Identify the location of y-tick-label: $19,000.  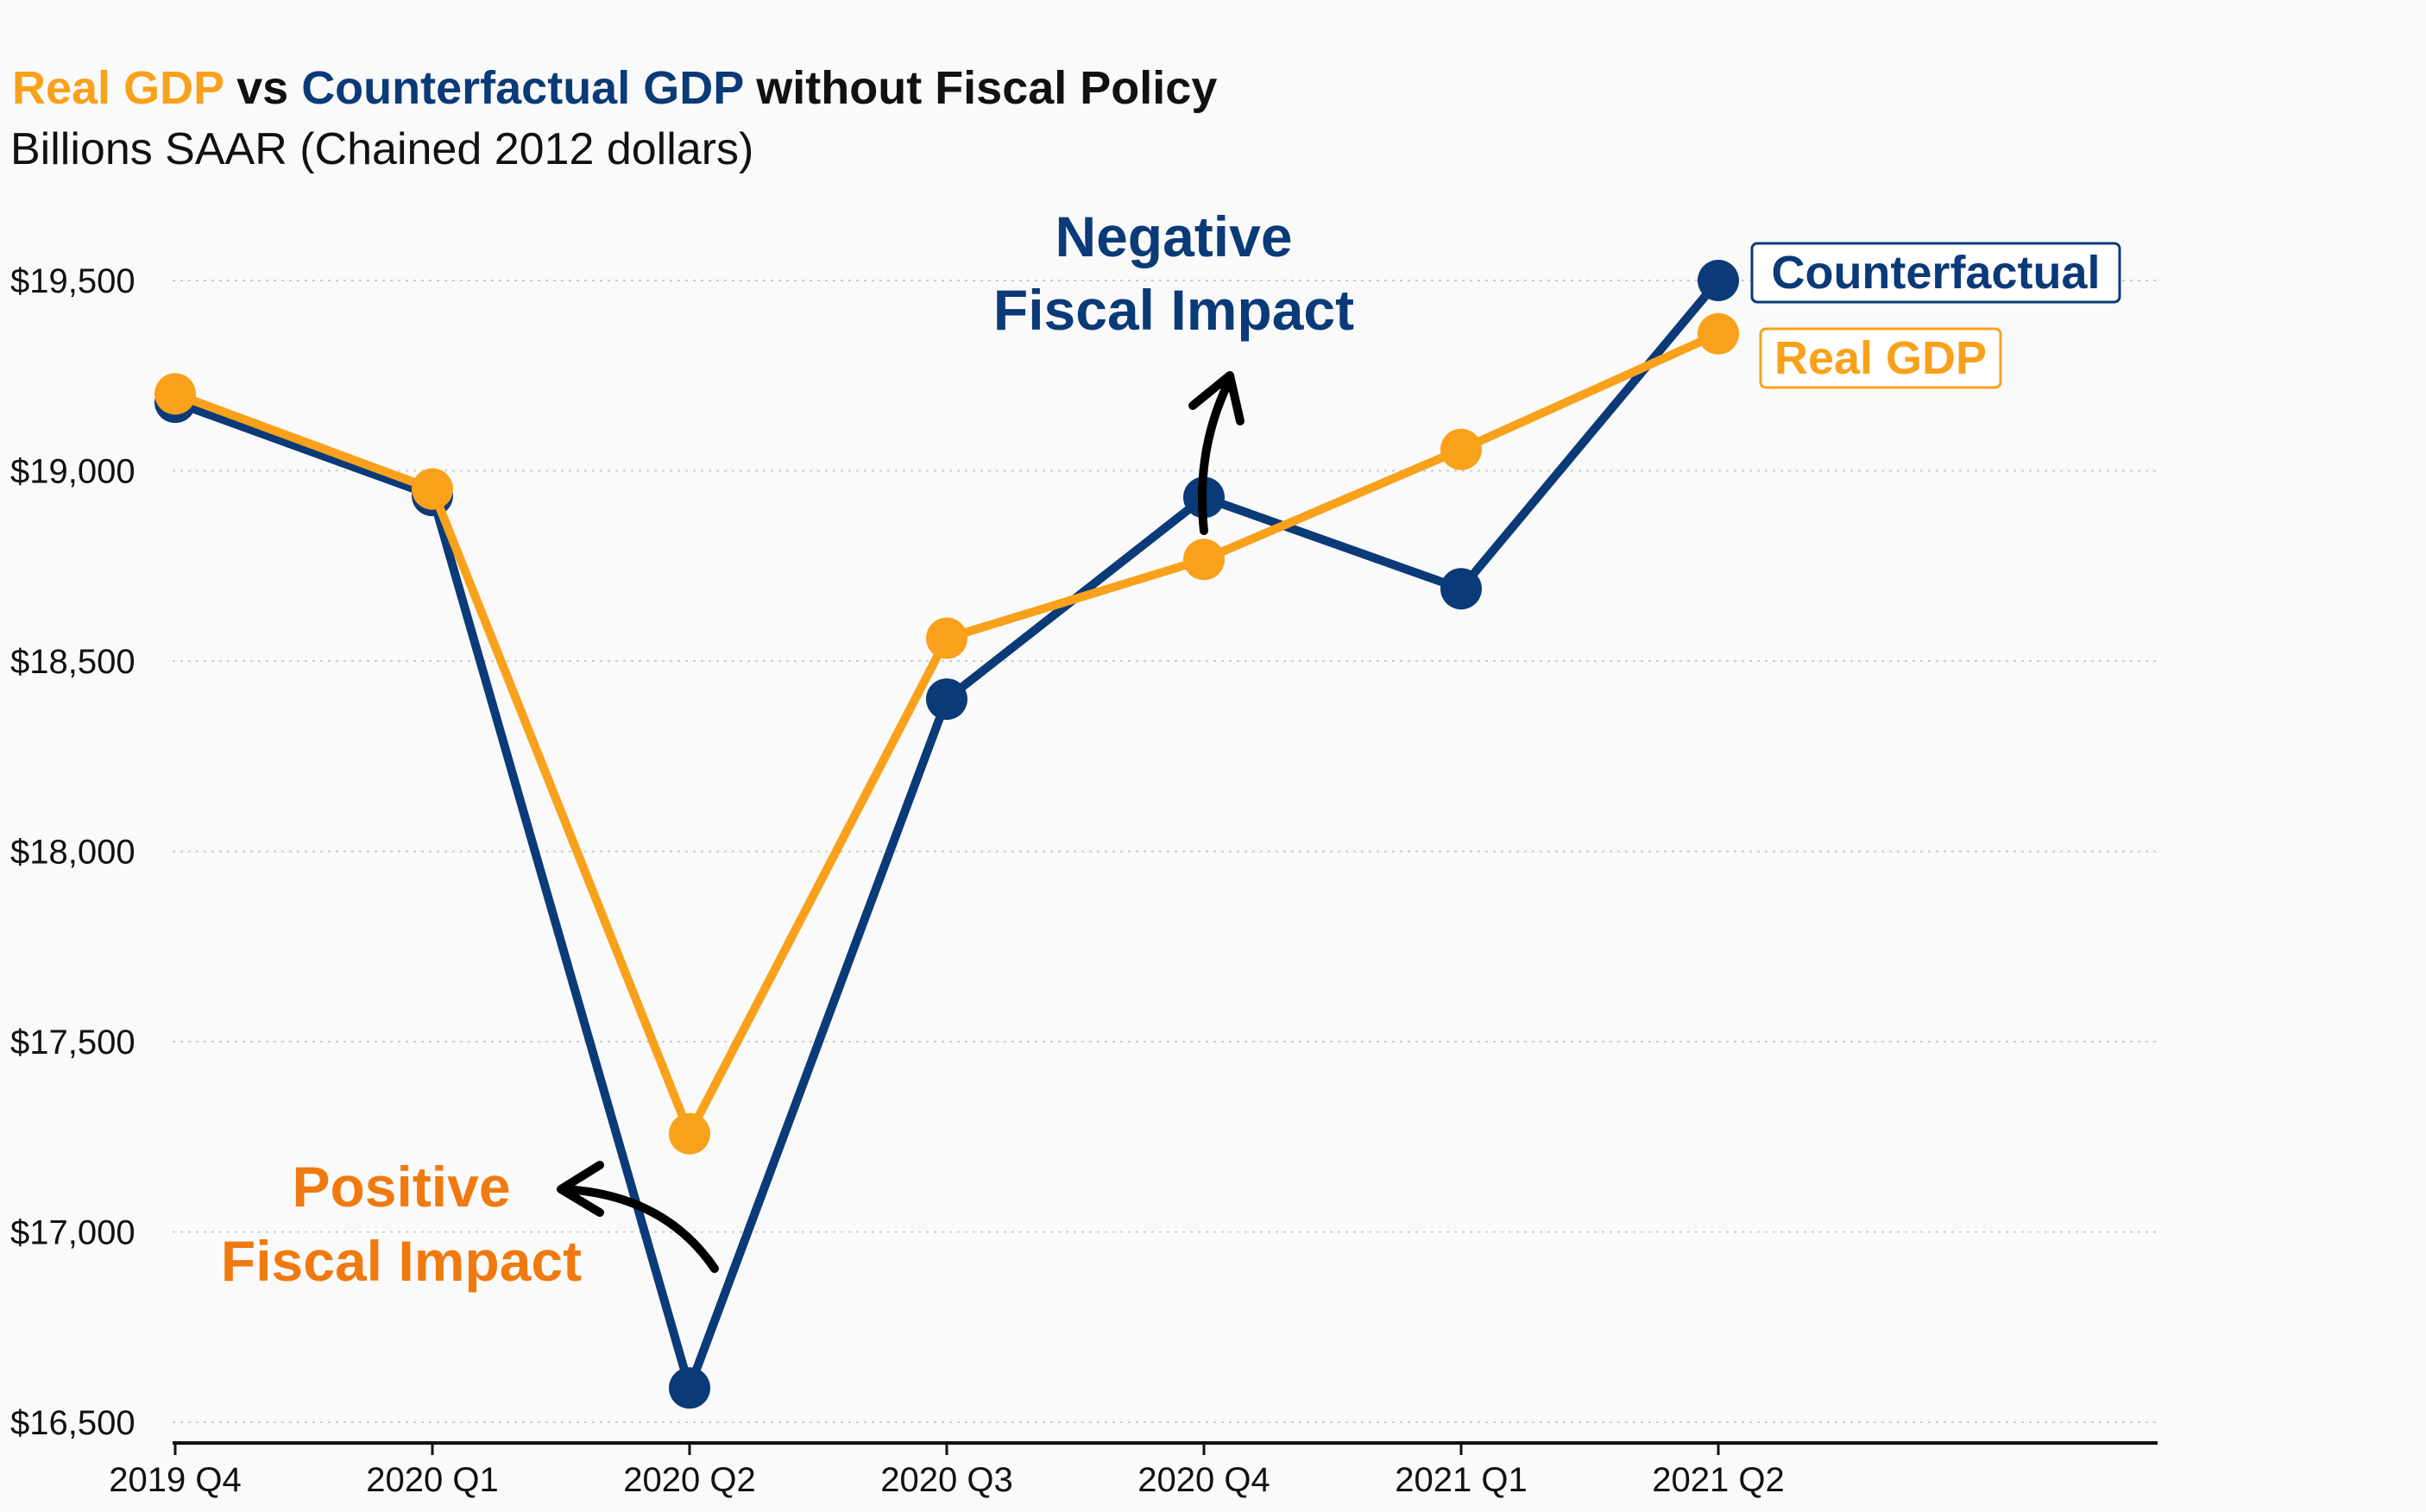
(72, 472).